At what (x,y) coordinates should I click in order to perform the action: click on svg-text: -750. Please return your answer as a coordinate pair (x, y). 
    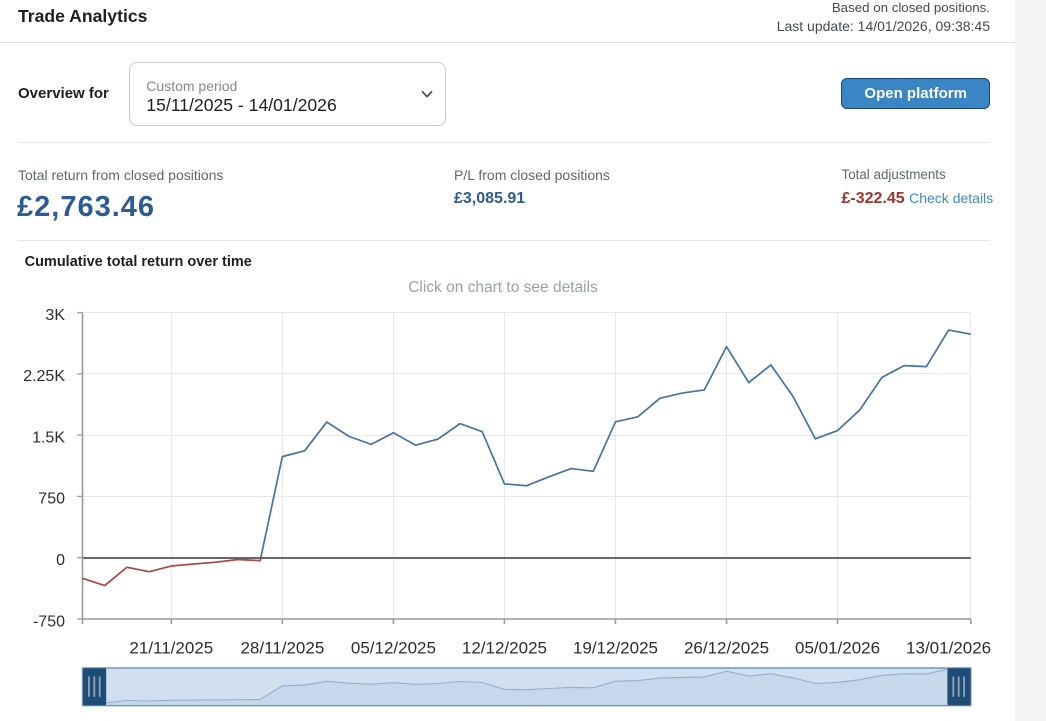
    Looking at the image, I should click on (49, 621).